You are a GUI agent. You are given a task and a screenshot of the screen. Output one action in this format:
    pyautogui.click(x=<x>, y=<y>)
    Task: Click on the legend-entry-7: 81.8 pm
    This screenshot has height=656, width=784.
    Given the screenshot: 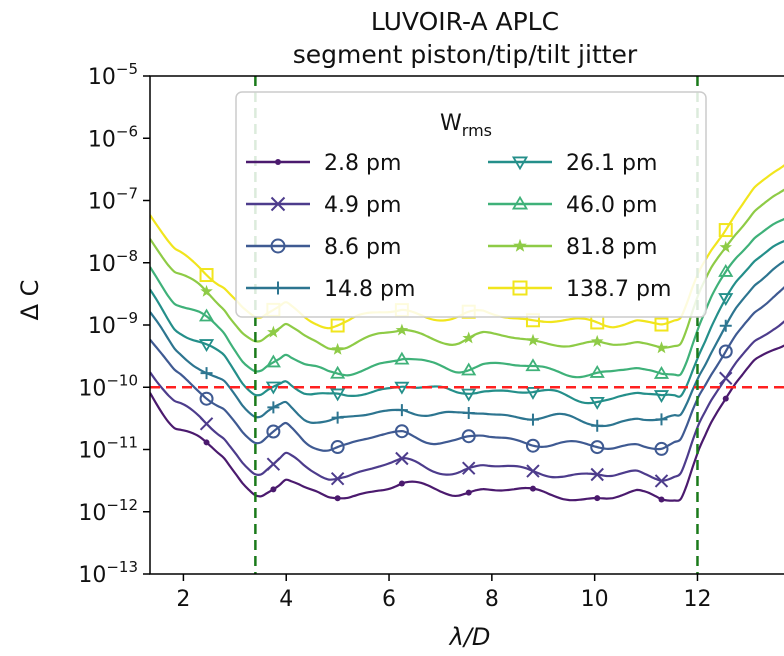 What is the action you would take?
    pyautogui.click(x=572, y=247)
    